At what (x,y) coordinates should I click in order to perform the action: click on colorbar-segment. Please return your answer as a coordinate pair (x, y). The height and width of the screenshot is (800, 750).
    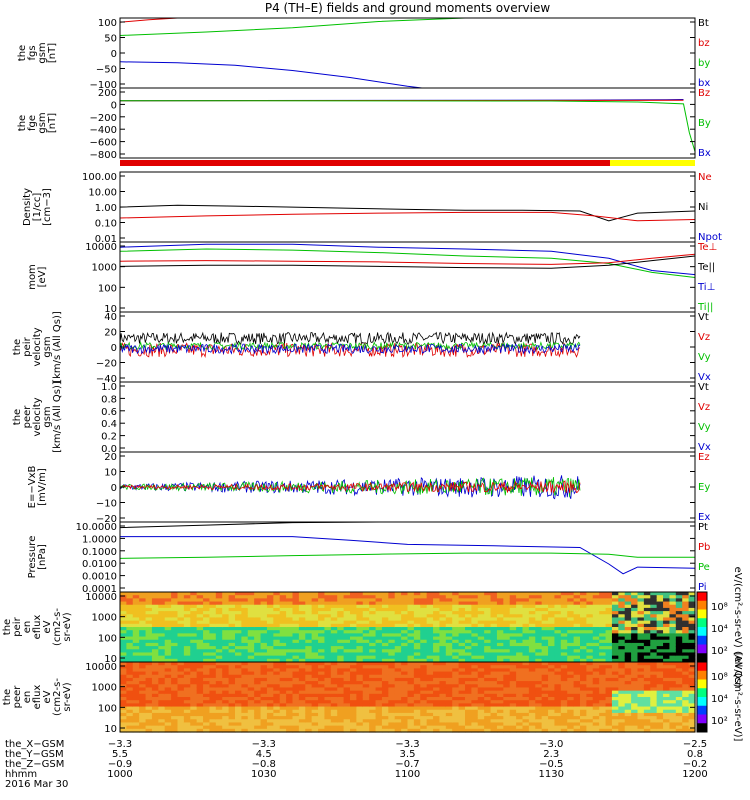
    Looking at the image, I should click on (702, 632).